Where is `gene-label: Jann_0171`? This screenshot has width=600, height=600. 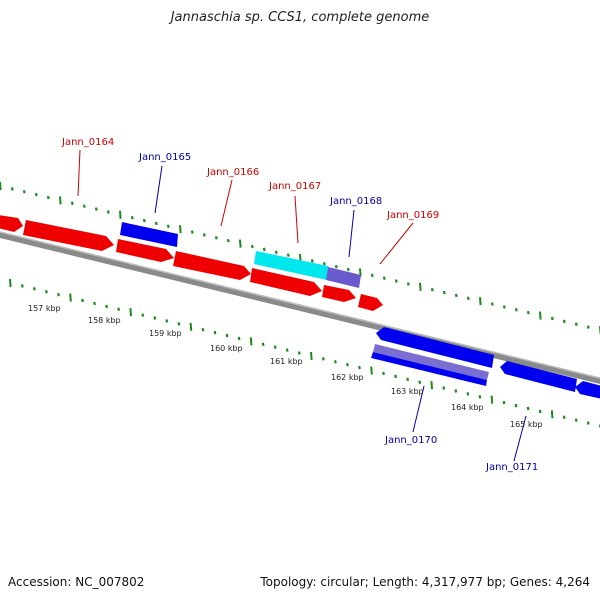 gene-label: Jann_0171 is located at coordinates (511, 467).